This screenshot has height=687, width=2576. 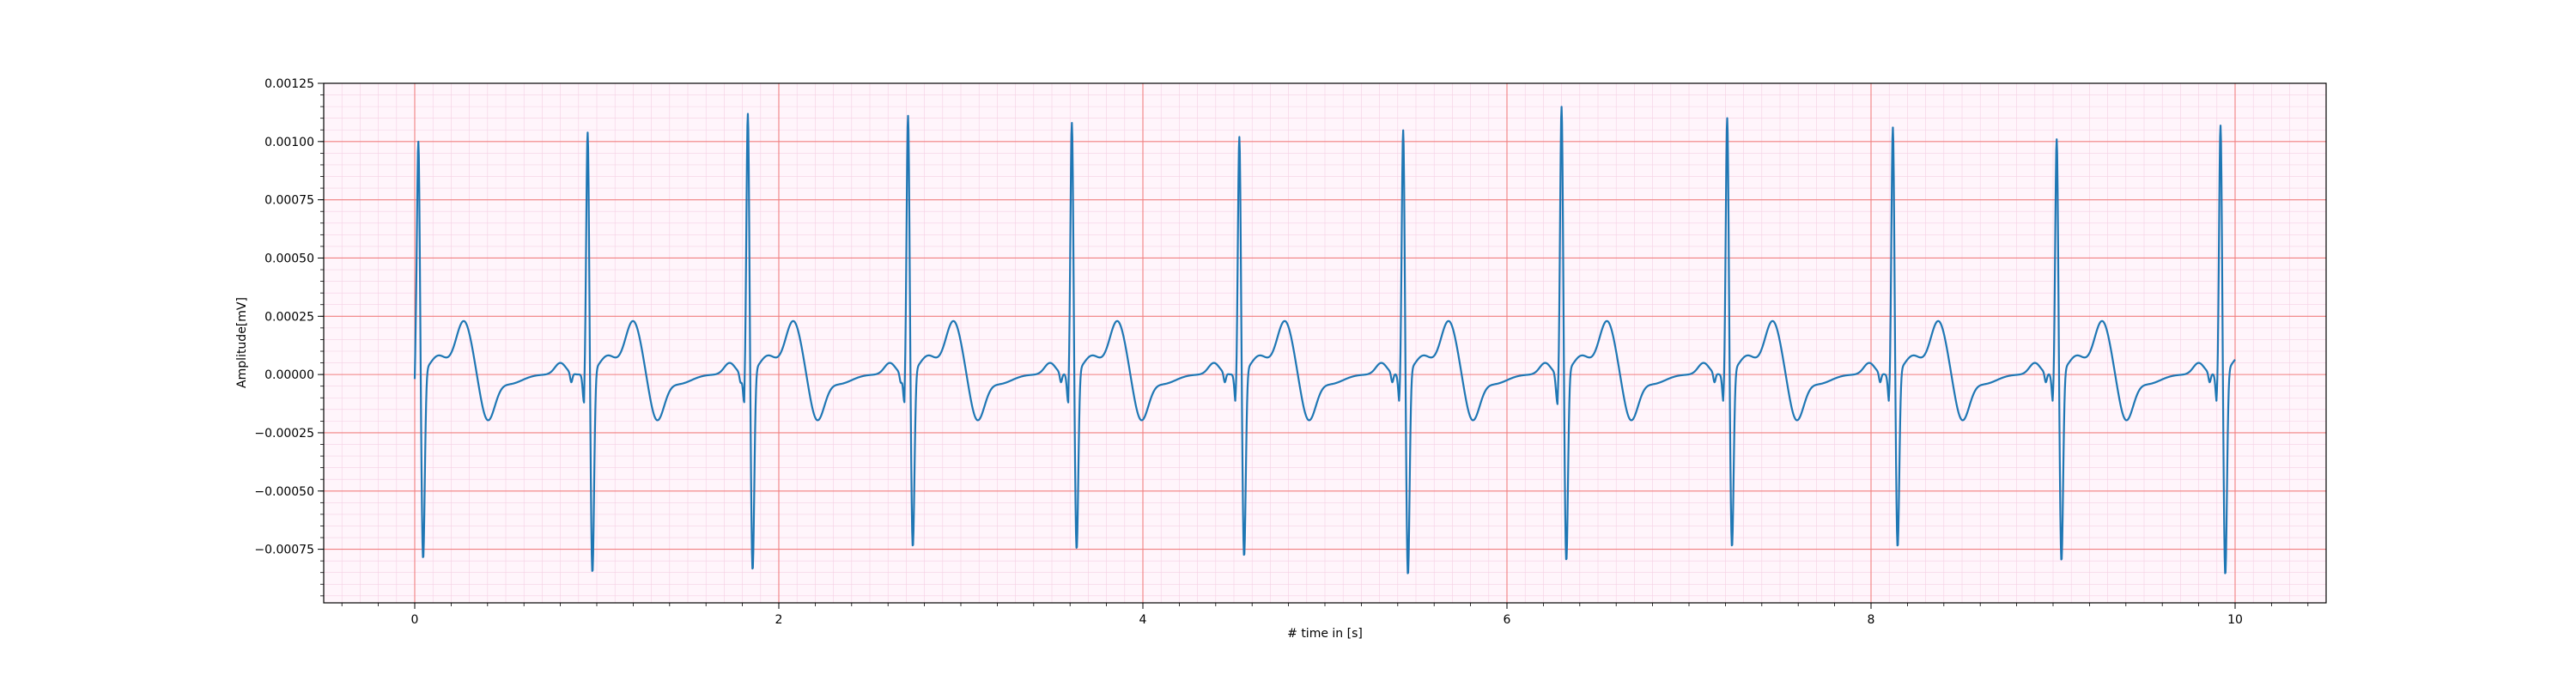 I want to click on y-tick-label: 0.00075, so click(x=289, y=201).